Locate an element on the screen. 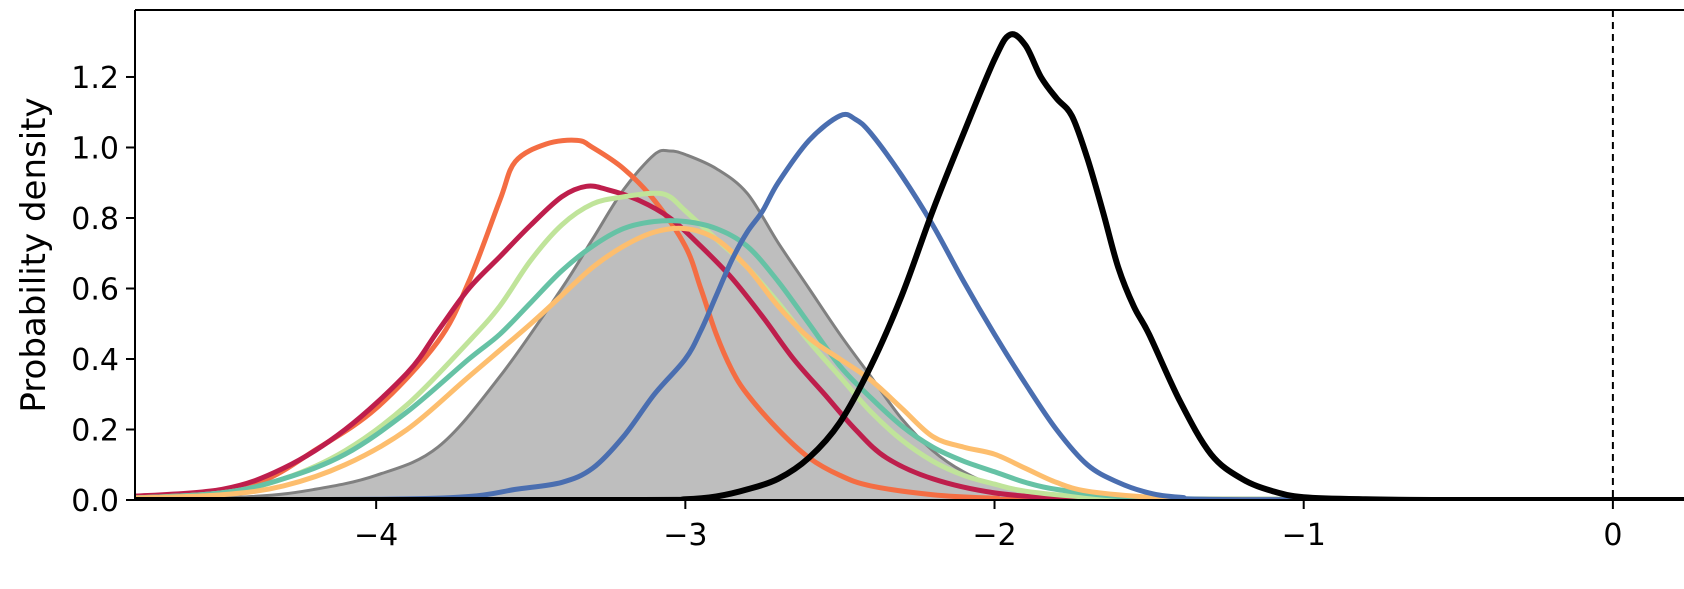 Image resolution: width=1684 pixels, height=589 pixels. y-tick-label: 1.0 is located at coordinates (95, 148).